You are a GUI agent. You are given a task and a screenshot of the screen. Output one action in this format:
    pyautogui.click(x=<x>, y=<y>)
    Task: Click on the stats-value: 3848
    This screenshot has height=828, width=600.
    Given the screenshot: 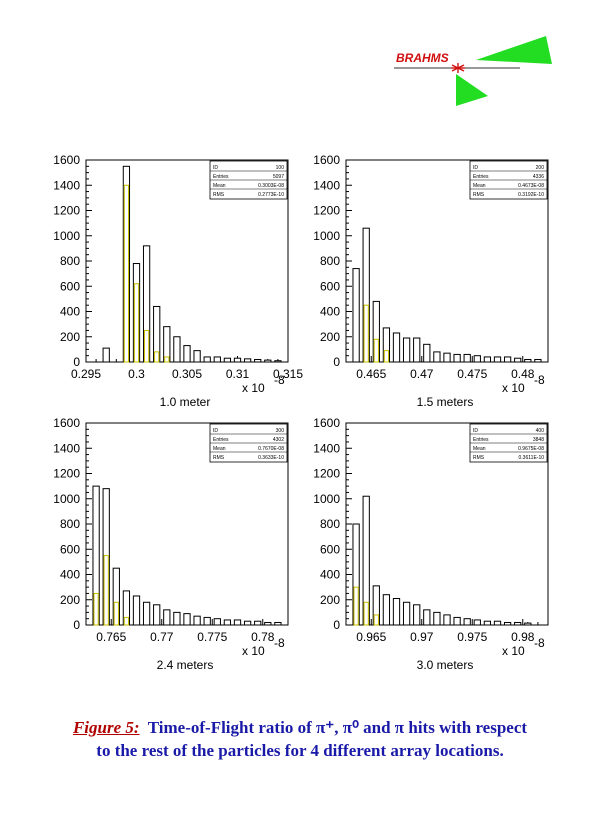 What is the action you would take?
    pyautogui.click(x=538, y=440)
    